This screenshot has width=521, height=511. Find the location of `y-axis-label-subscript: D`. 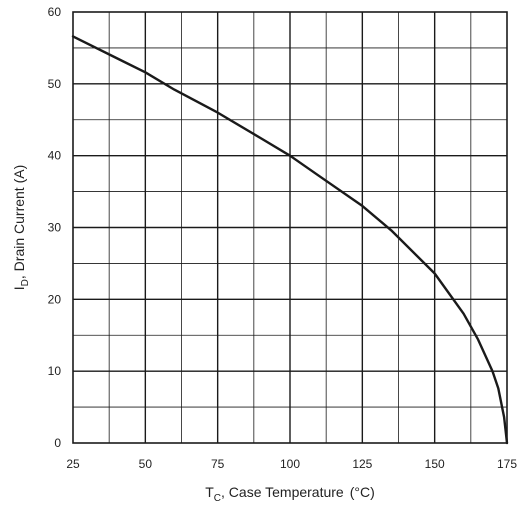

y-axis-label-subscript: D is located at coordinates (25, 282).